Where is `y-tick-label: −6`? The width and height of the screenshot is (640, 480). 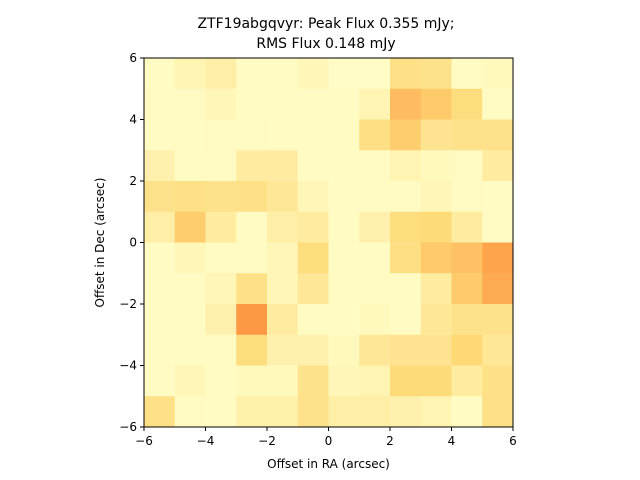
y-tick-label: −6 is located at coordinates (128, 427).